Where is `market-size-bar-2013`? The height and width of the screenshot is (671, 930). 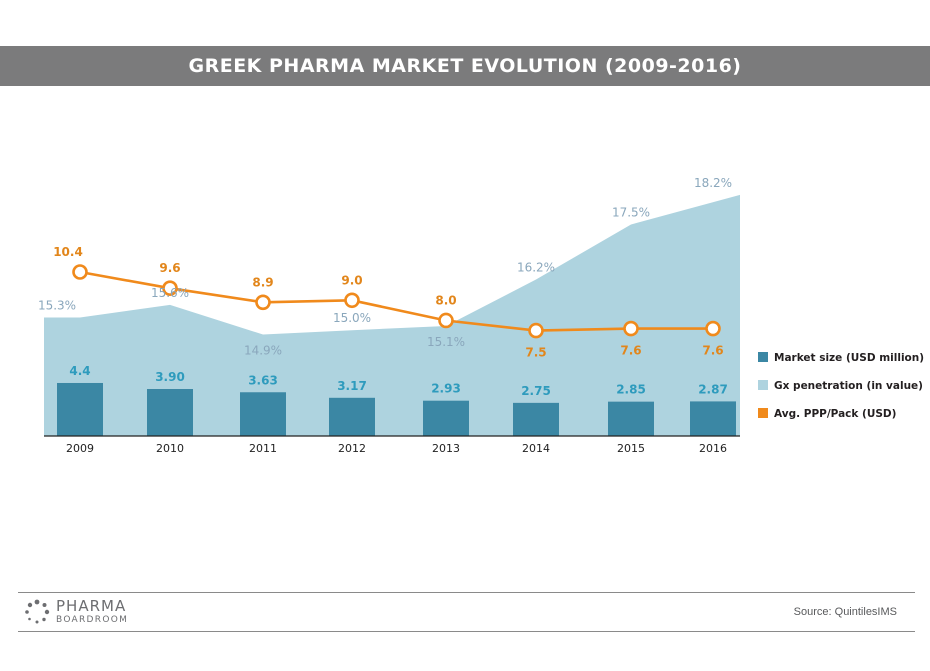 market-size-bar-2013 is located at coordinates (446, 418).